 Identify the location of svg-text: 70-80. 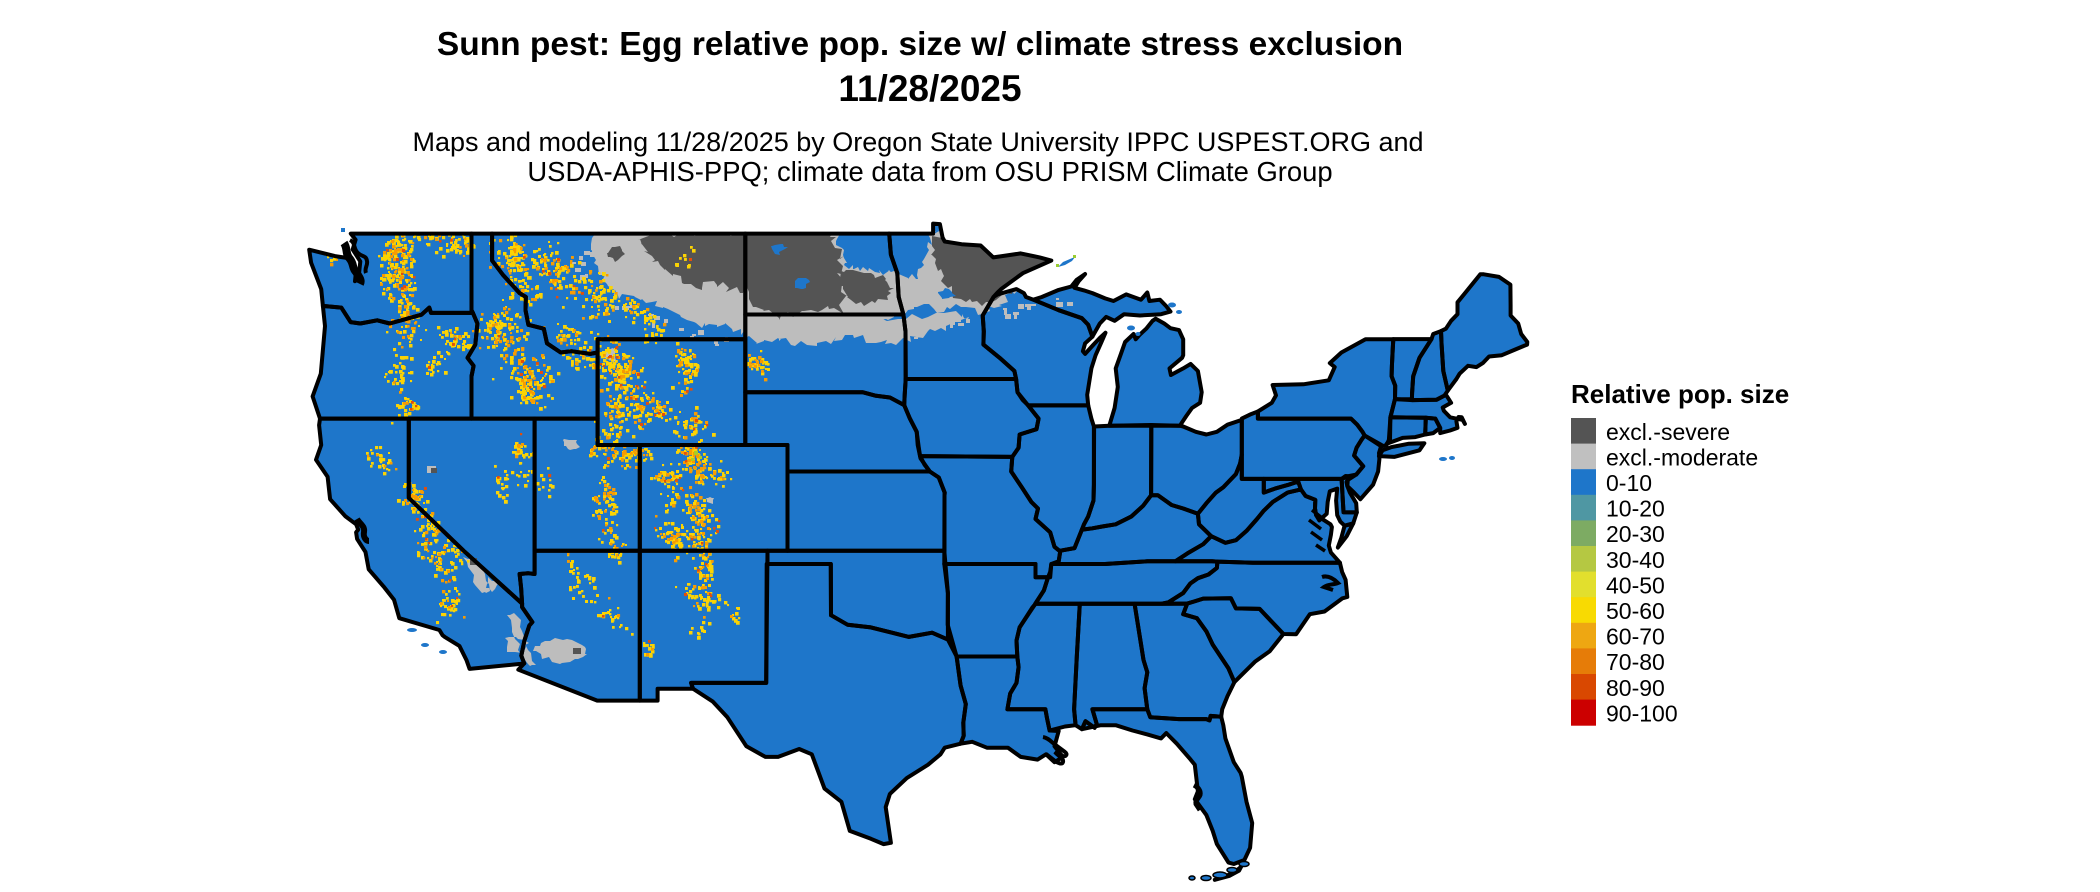
(1635, 662).